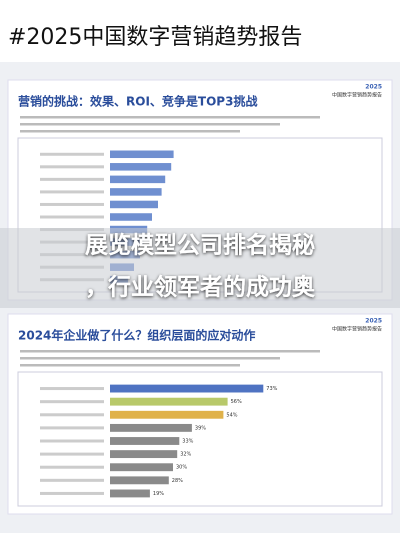  Describe the element at coordinates (177, 481) in the screenshot. I see `value-label: 28%` at that location.